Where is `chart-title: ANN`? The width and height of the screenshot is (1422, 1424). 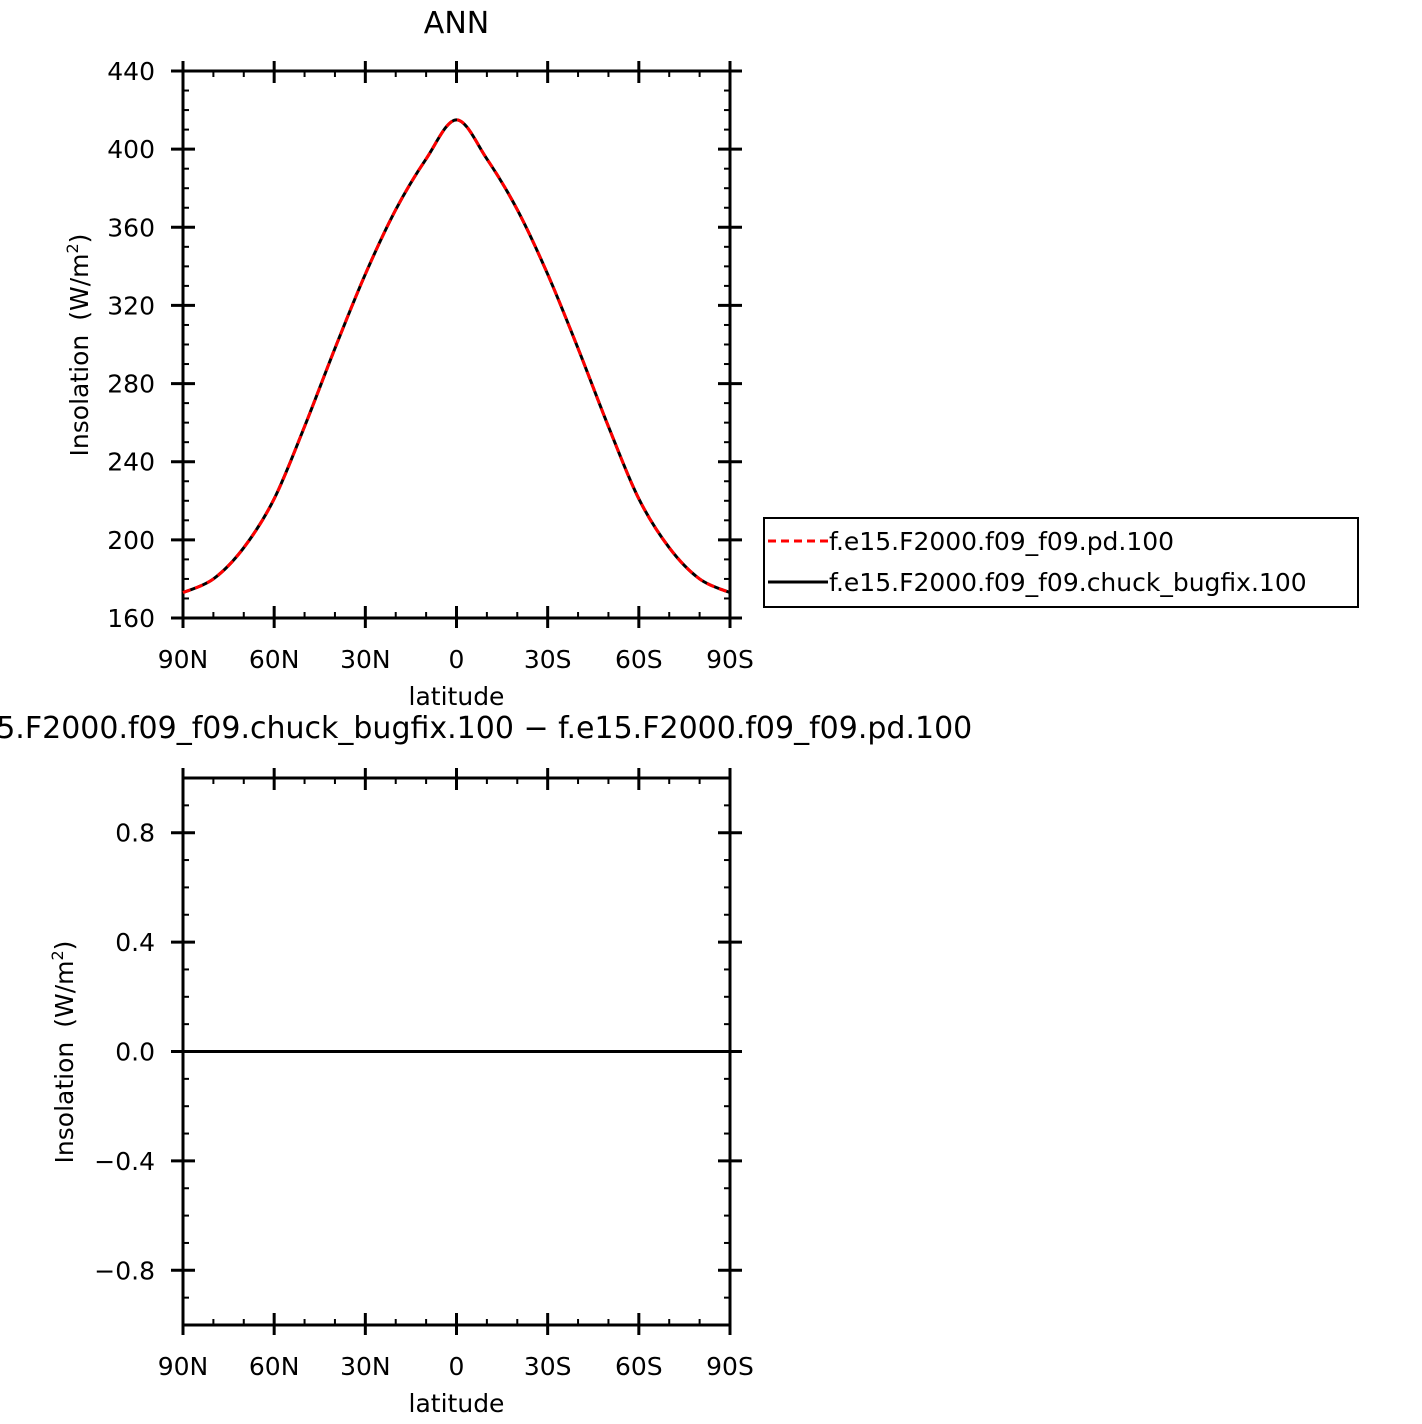 chart-title: ANN is located at coordinates (456, 23).